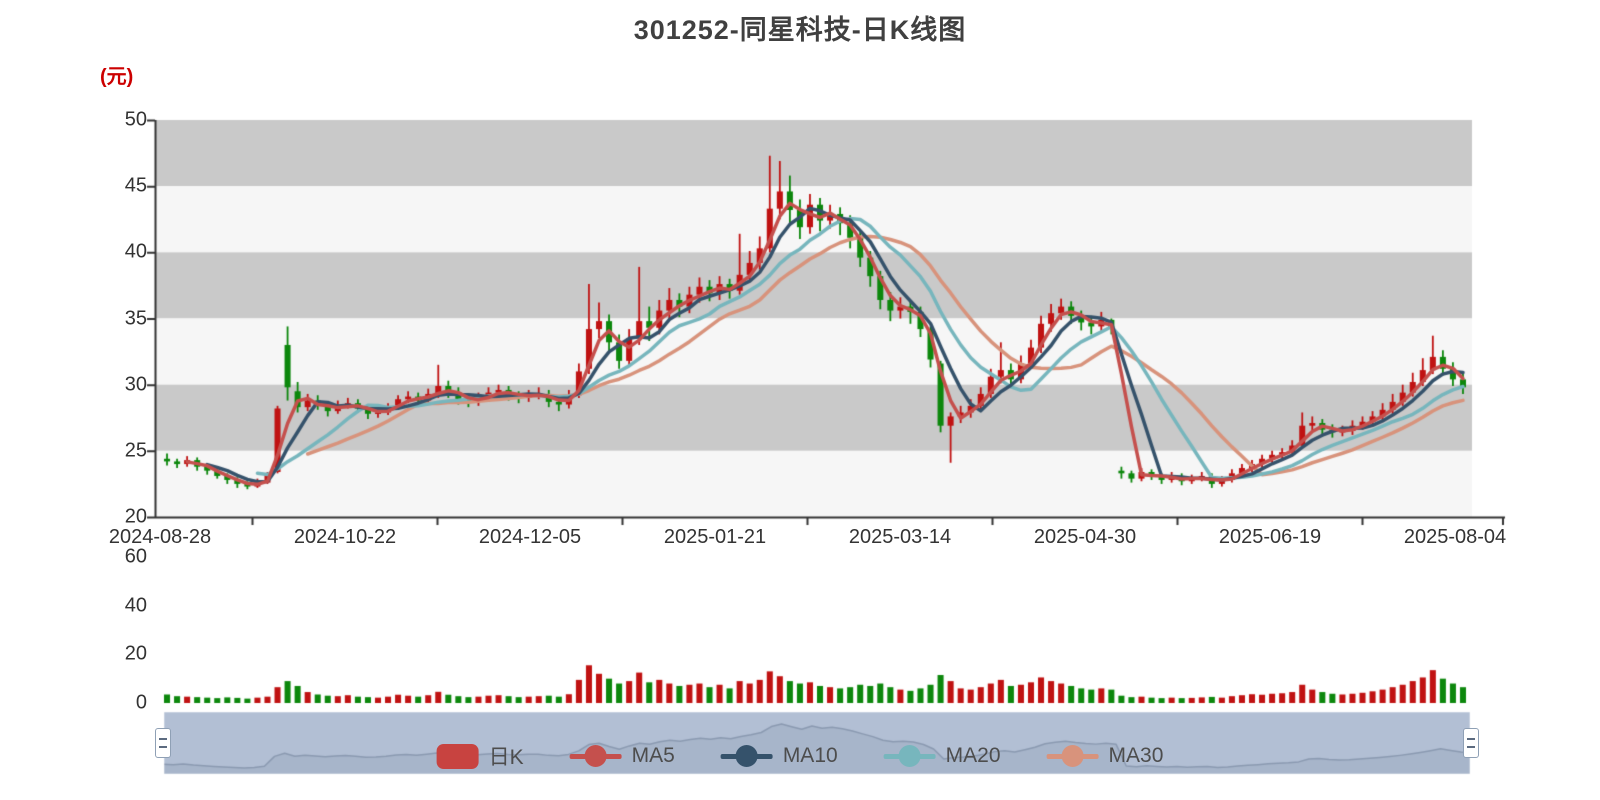 This screenshot has width=1600, height=800. What do you see at coordinates (480, 756) in the screenshot?
I see `legend-item-日k: 日K` at bounding box center [480, 756].